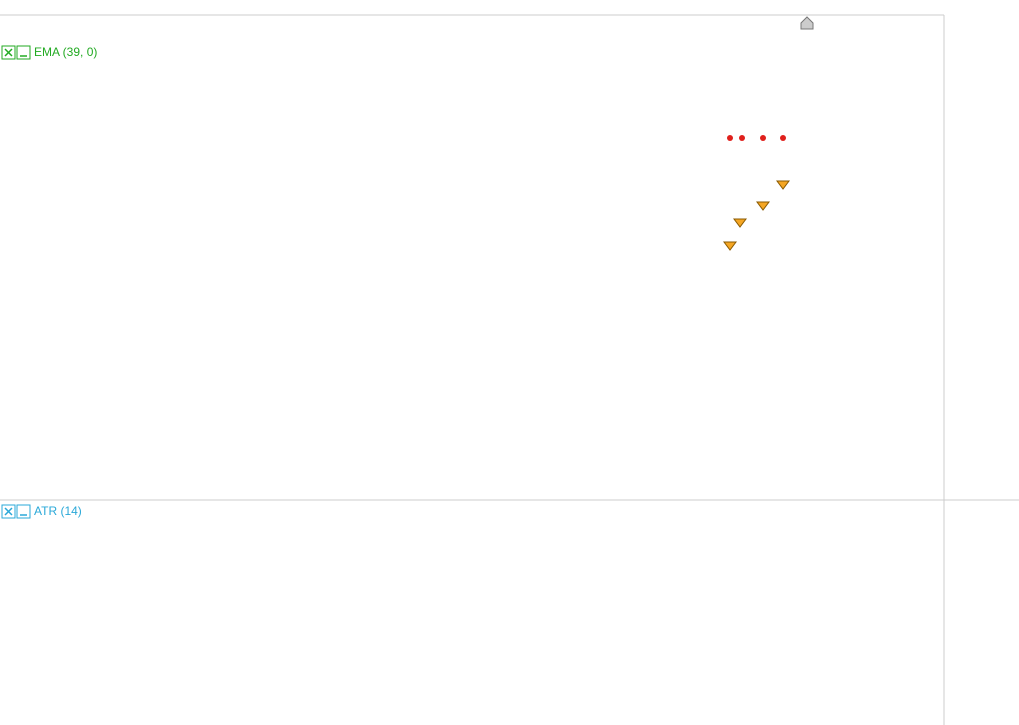 The height and width of the screenshot is (725, 1019). I want to click on ema-legend: EMA (39, 0), so click(49, 52).